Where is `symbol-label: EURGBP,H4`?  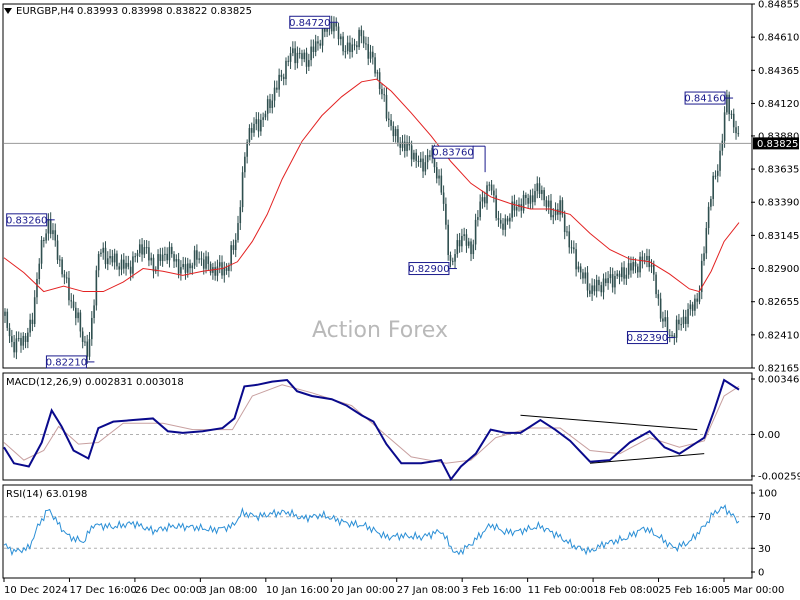 symbol-label: EURGBP,H4 is located at coordinates (45, 11).